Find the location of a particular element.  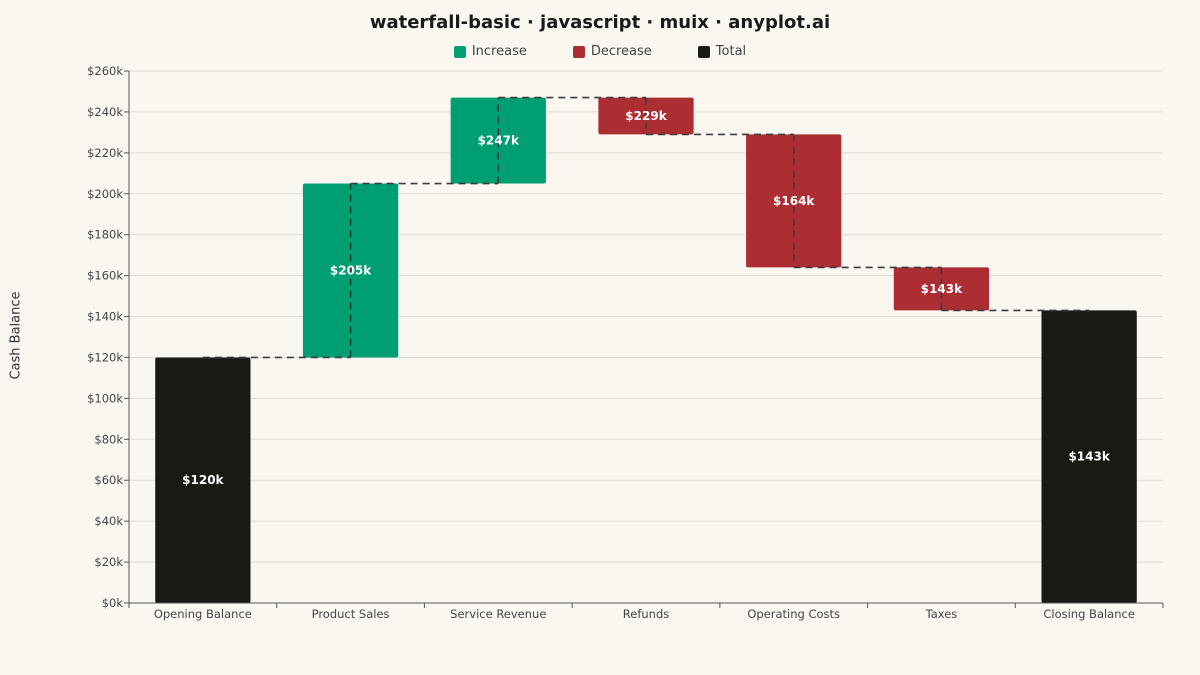

bar-taxes is located at coordinates (941, 289).